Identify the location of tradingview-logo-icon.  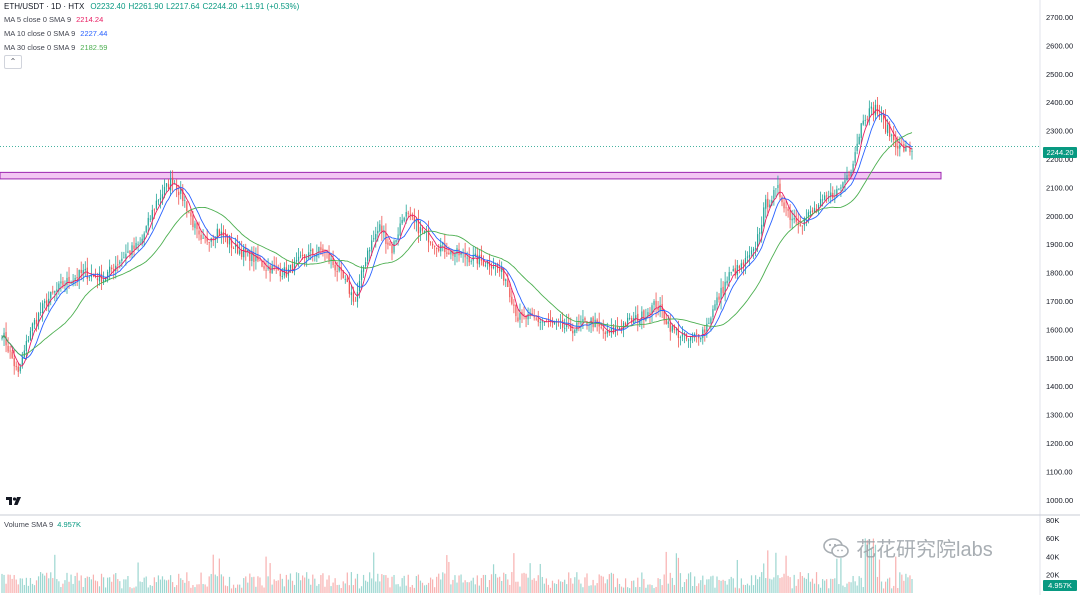
(14, 501).